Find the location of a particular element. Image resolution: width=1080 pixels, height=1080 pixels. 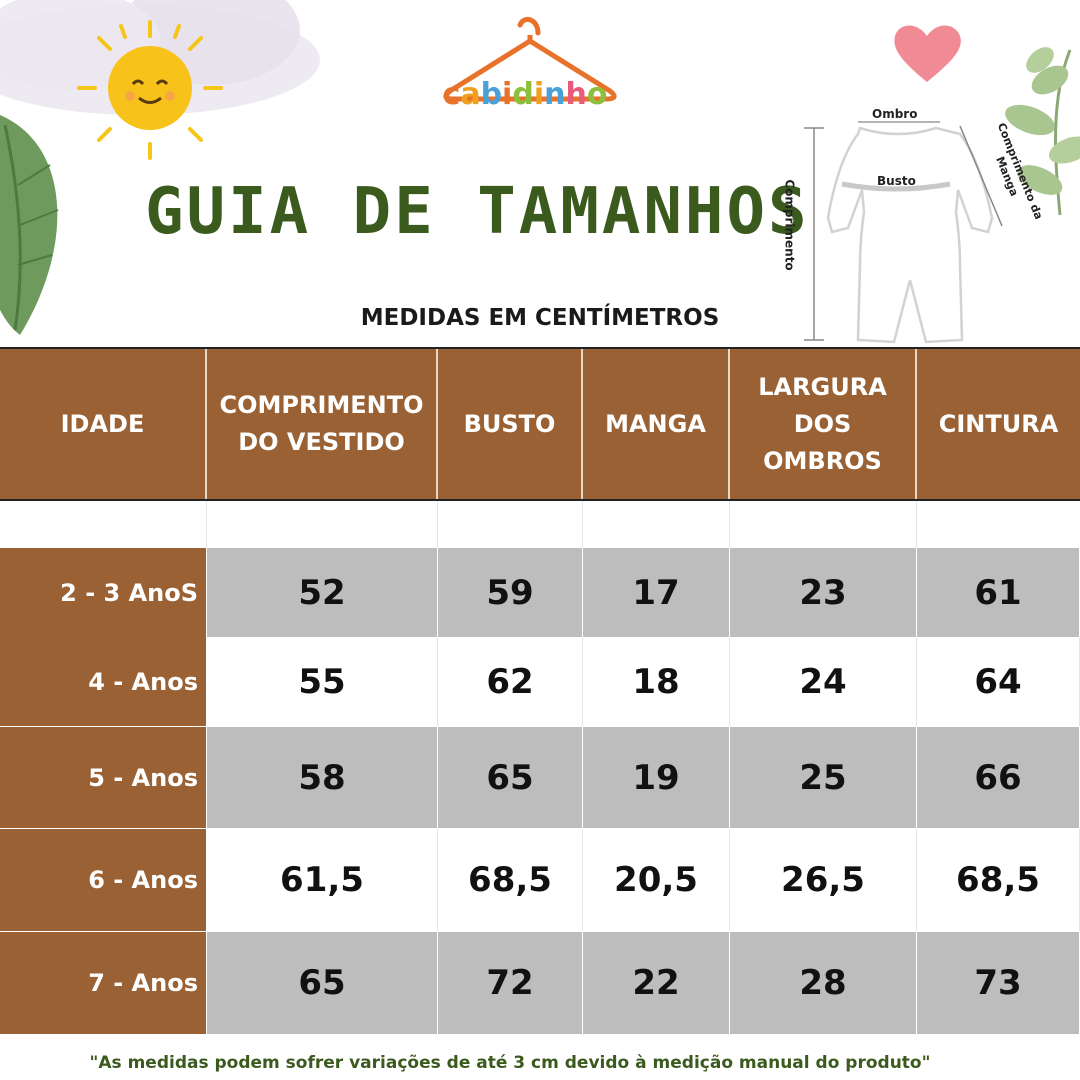

column-header: BUSTO is located at coordinates (510, 424).